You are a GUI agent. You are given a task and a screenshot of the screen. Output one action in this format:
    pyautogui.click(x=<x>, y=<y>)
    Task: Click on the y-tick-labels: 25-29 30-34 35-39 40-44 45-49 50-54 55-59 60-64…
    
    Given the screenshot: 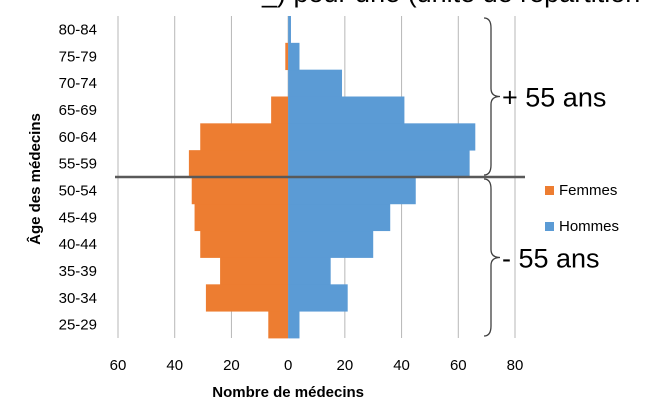 What is the action you would take?
    pyautogui.click(x=78, y=177)
    